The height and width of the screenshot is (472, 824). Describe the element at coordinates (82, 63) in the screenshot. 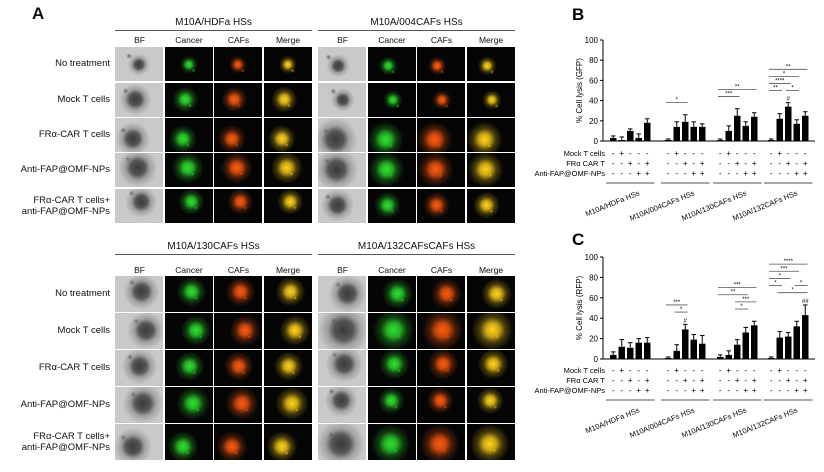

I see `row-label: No treatment` at that location.